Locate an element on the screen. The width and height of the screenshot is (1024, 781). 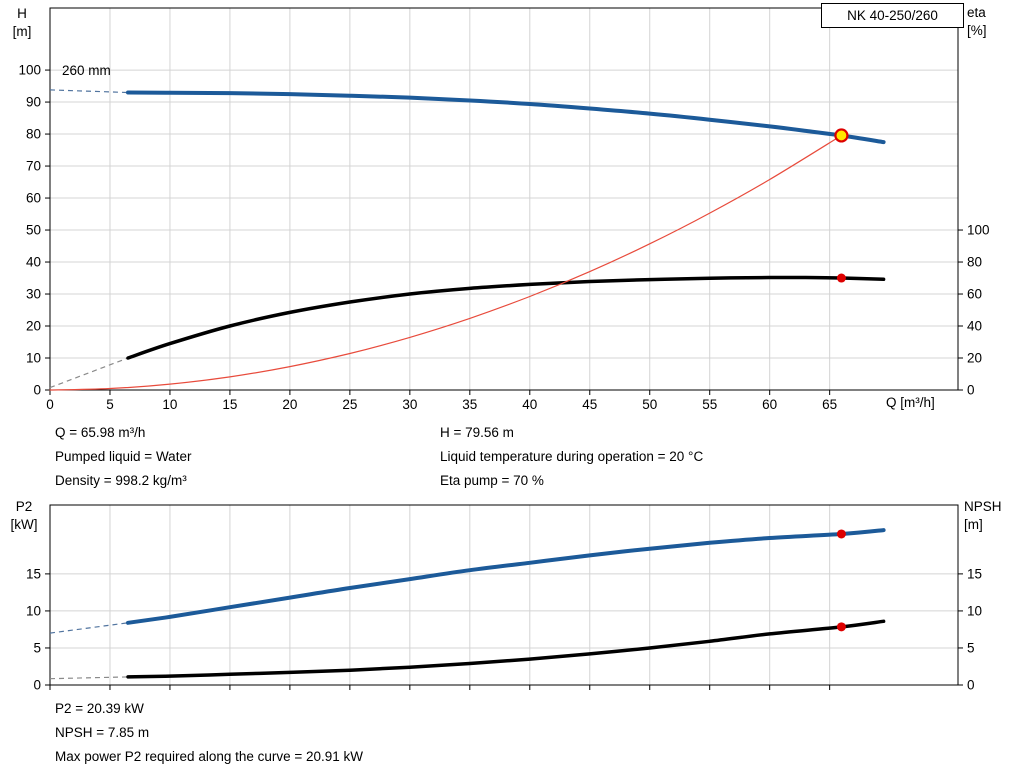
duty-point is located at coordinates (841, 135).